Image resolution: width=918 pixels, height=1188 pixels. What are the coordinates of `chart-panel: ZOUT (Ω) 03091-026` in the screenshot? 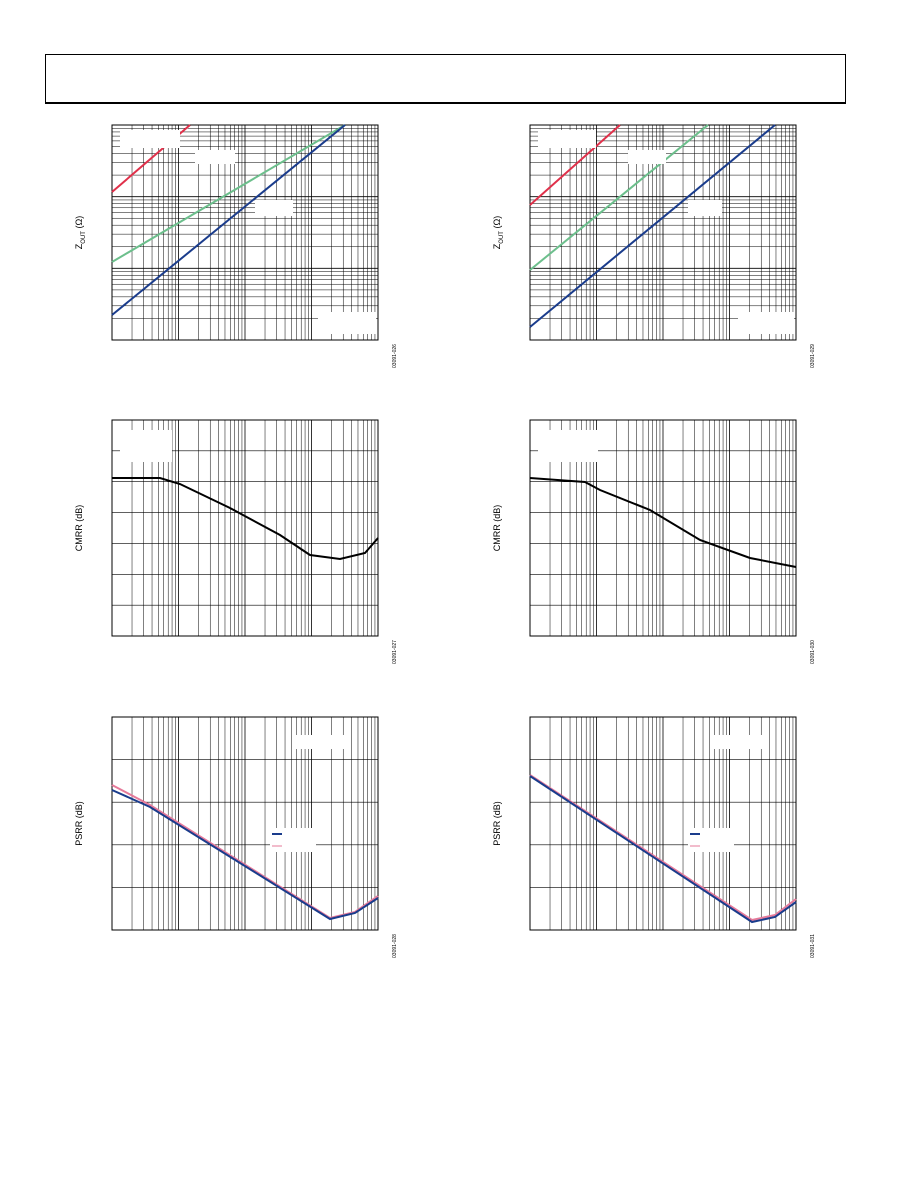 It's located at (236, 246).